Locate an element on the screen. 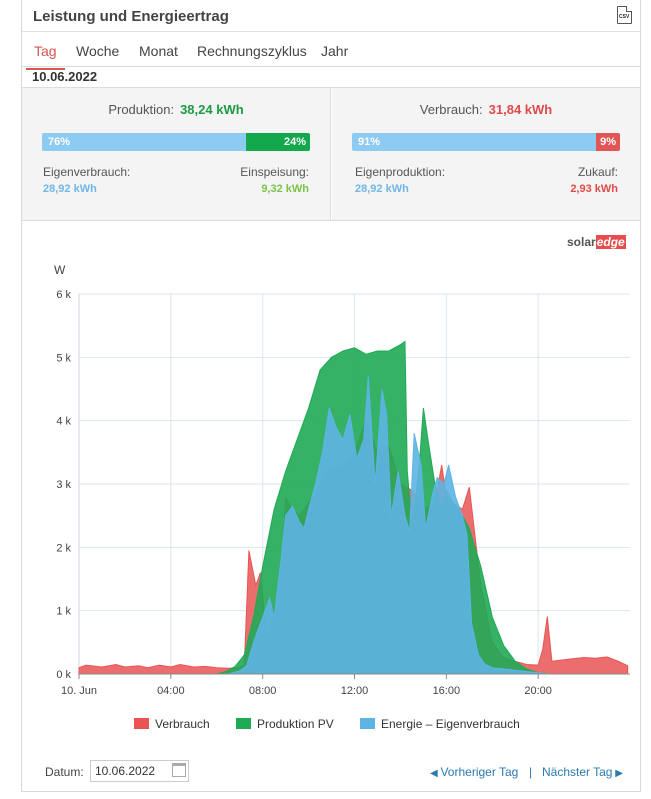 This screenshot has width=651, height=799. self-consumption-segment: 76% is located at coordinates (144, 142).